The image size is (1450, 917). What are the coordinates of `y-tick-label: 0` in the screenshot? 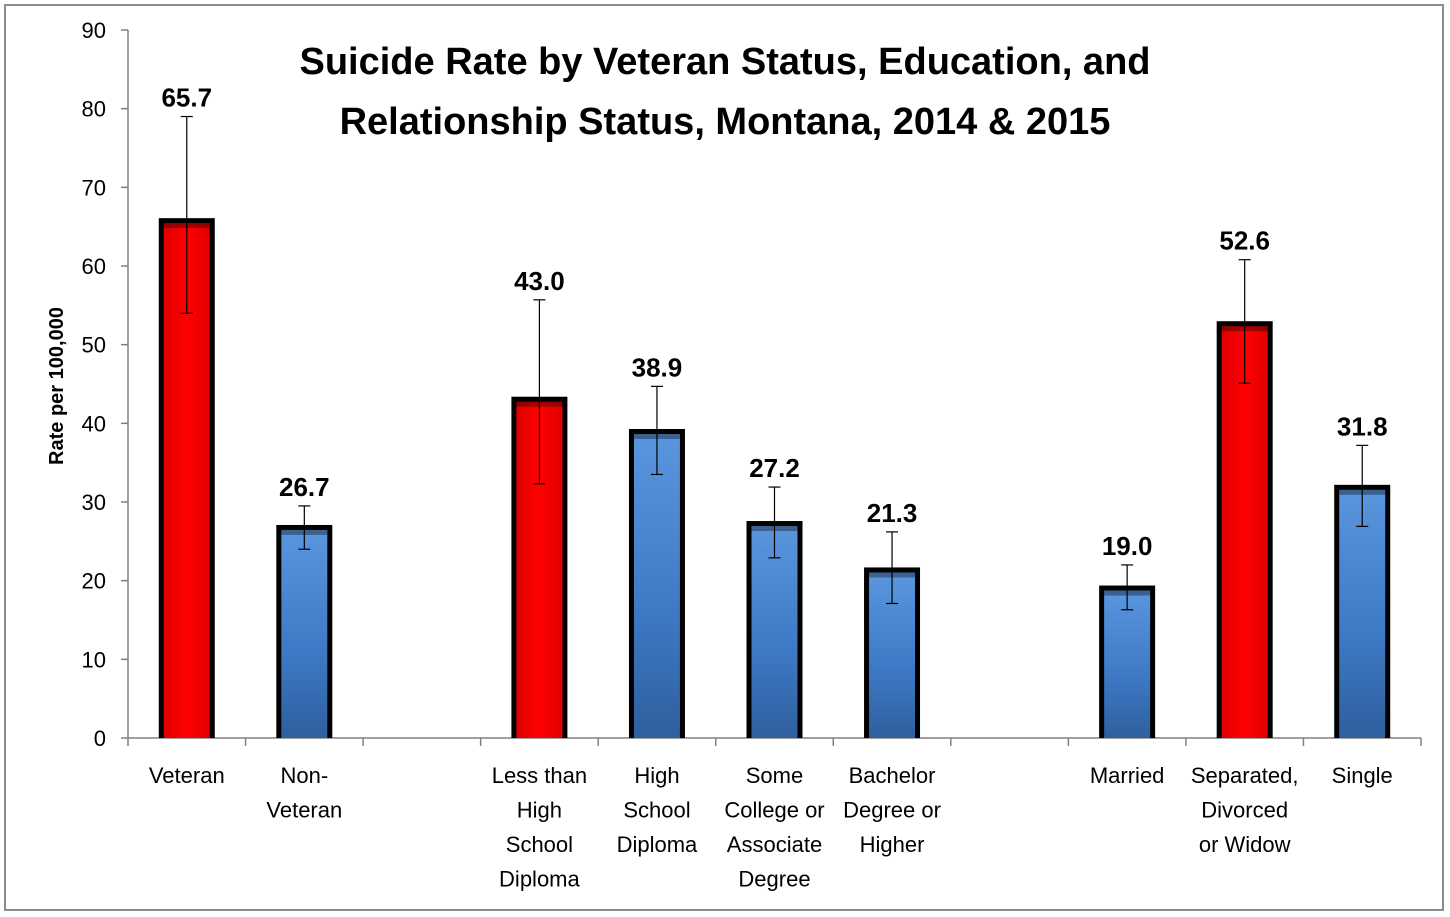 It's located at (100, 738).